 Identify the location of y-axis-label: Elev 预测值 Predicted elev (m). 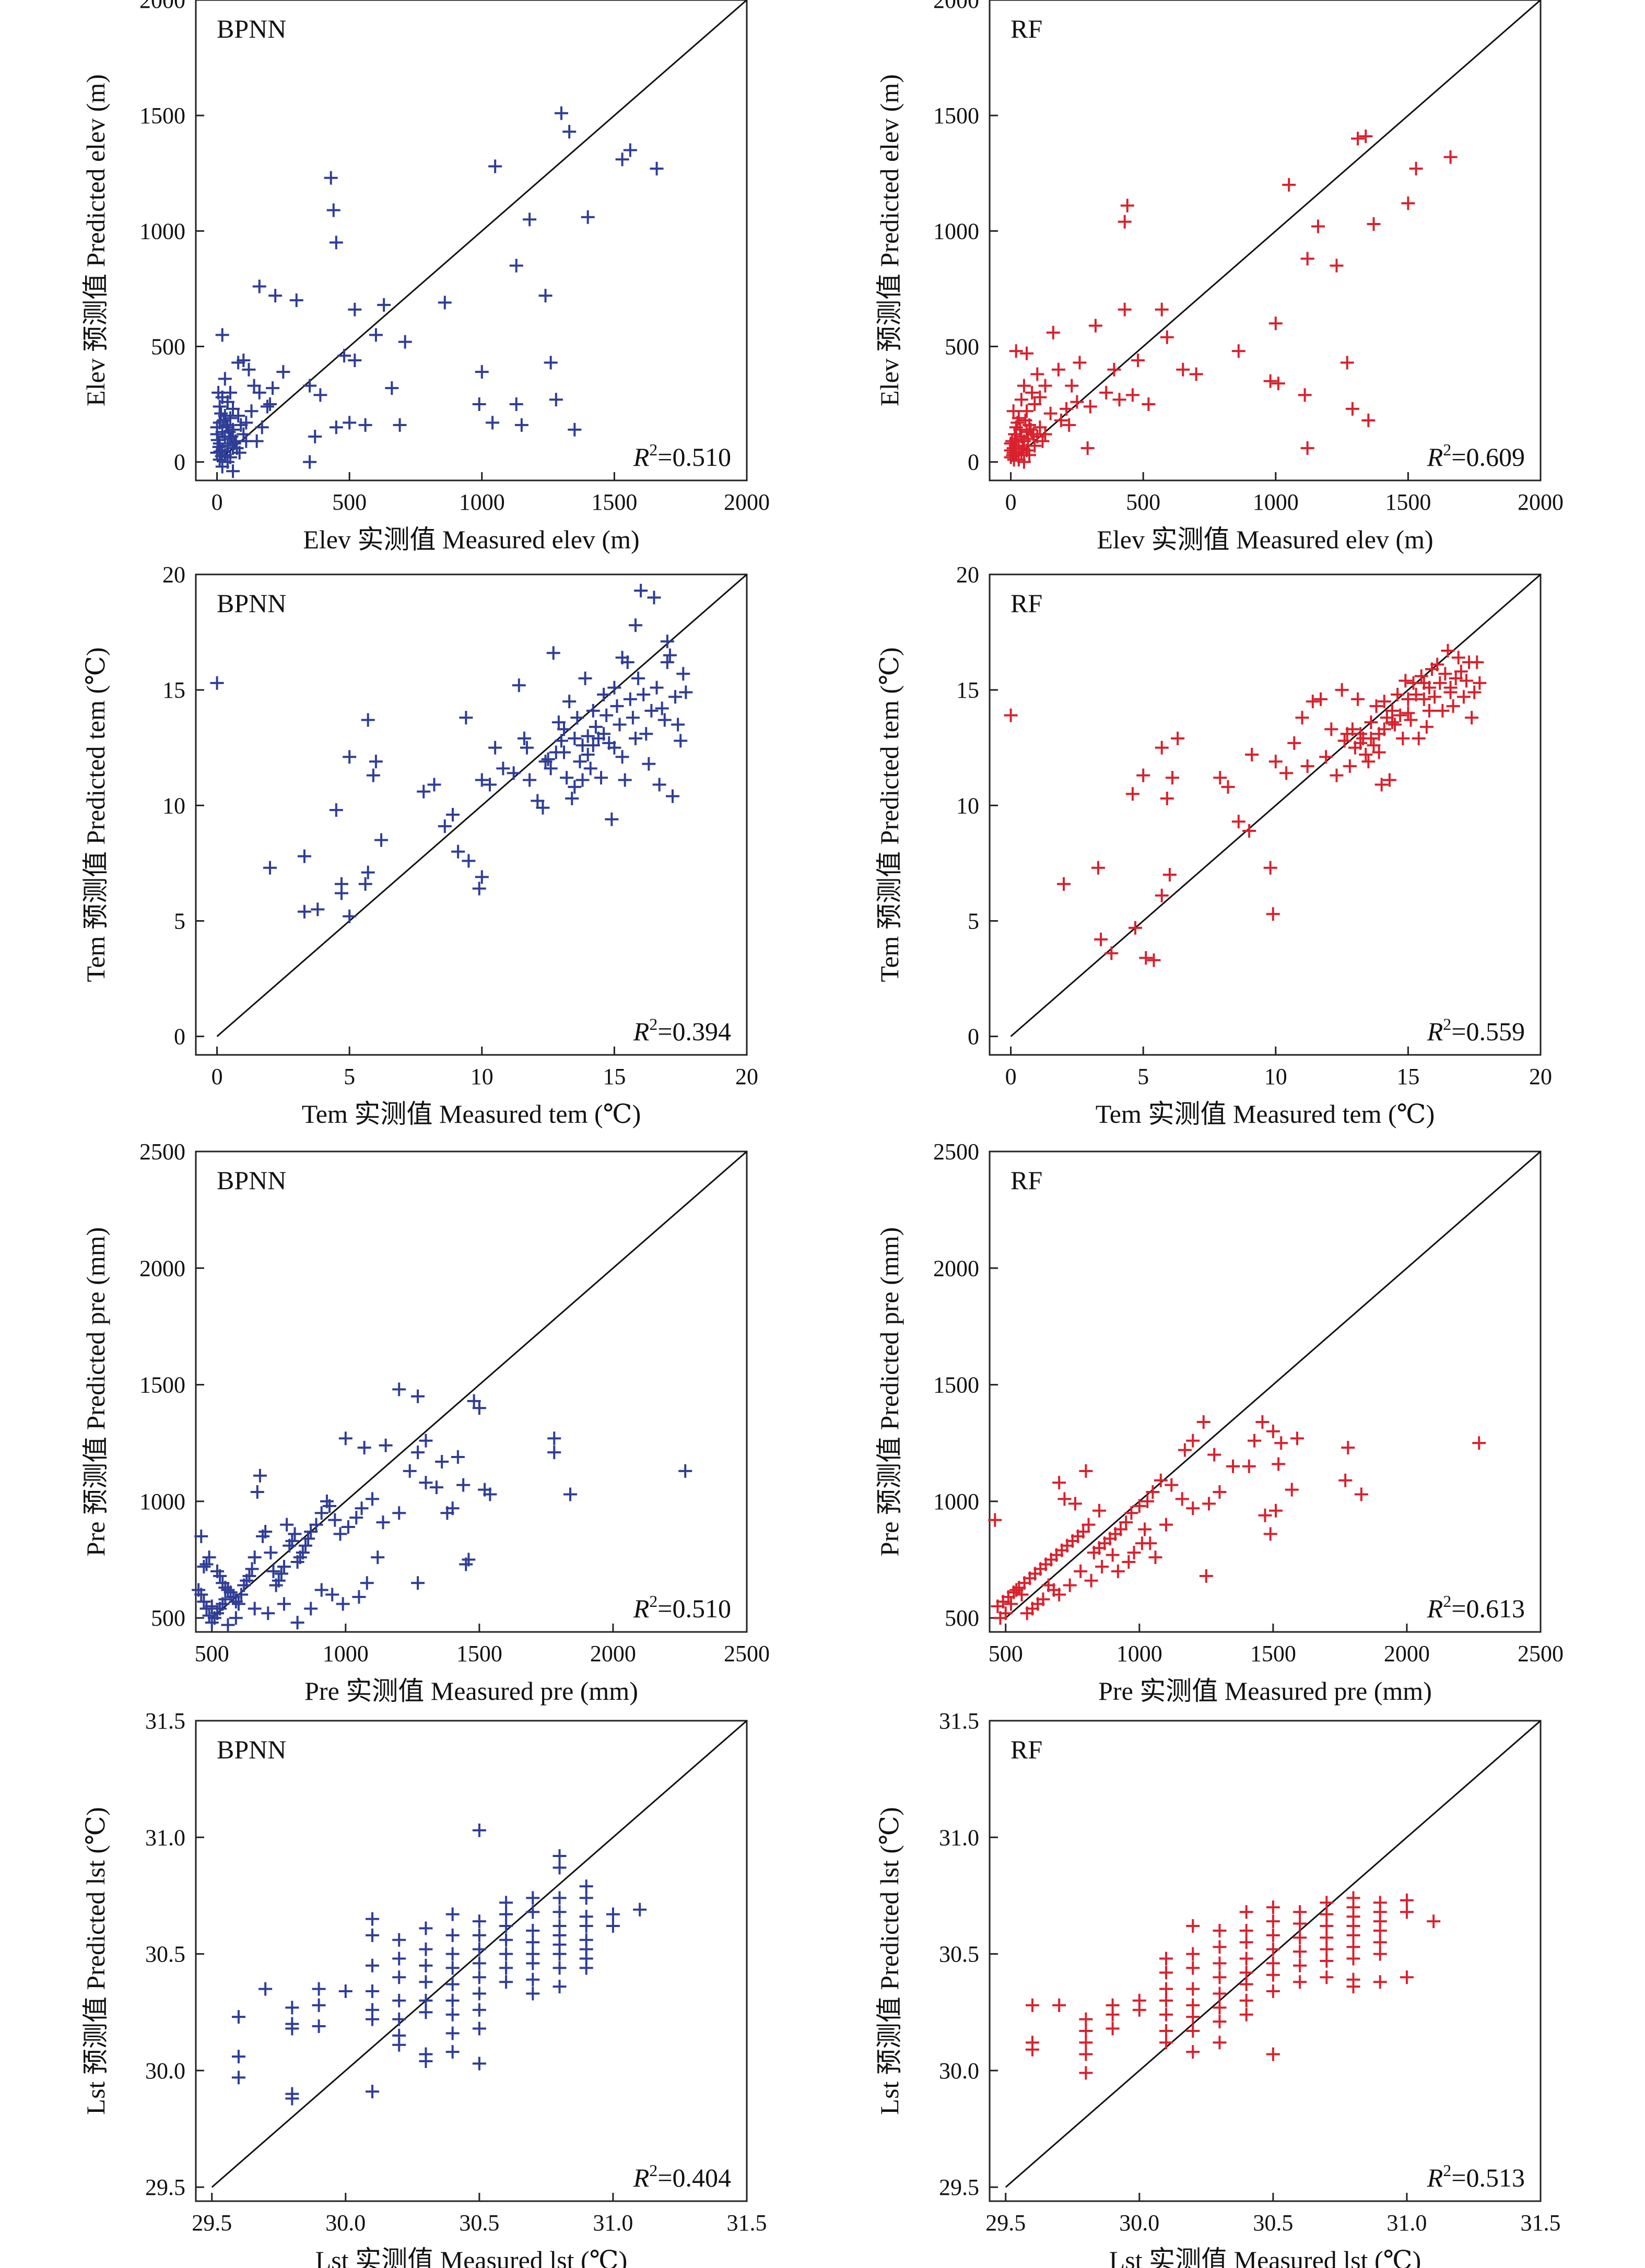
(890, 240).